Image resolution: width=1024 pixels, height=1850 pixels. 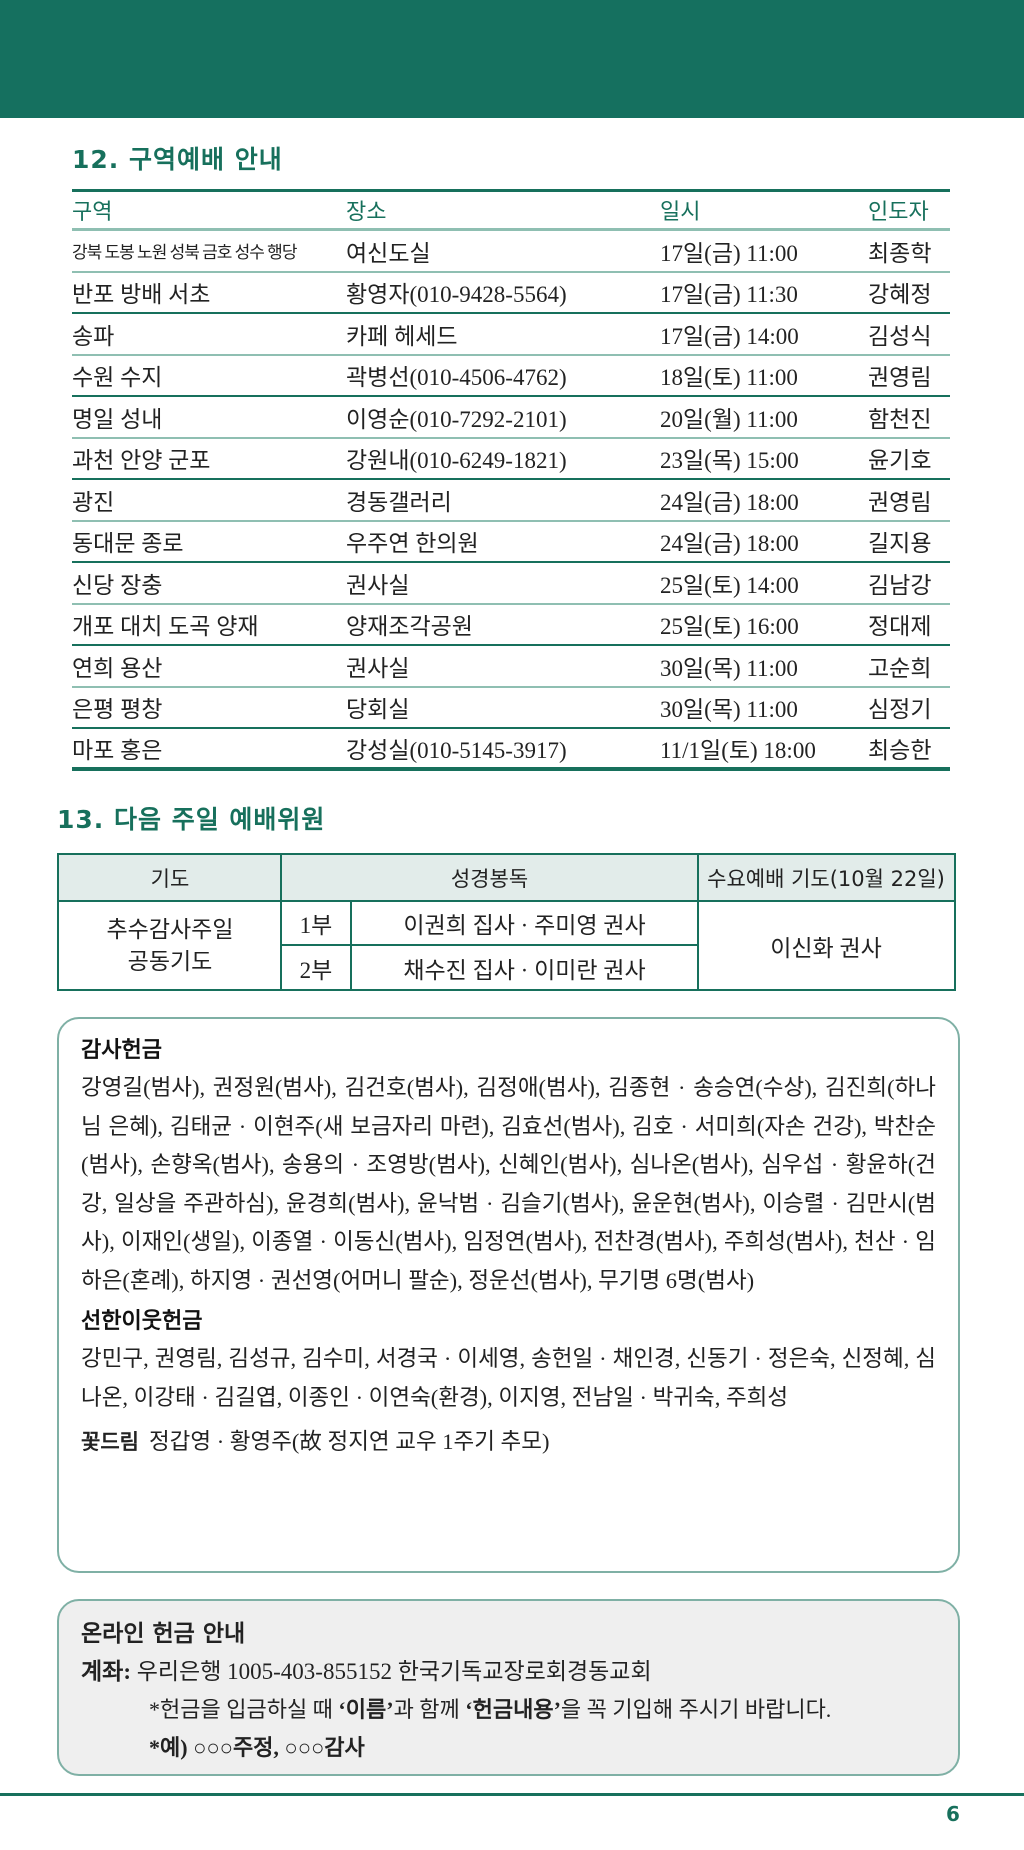 What do you see at coordinates (117, 750) in the screenshot?
I see `cell-district: 마포 홍은` at bounding box center [117, 750].